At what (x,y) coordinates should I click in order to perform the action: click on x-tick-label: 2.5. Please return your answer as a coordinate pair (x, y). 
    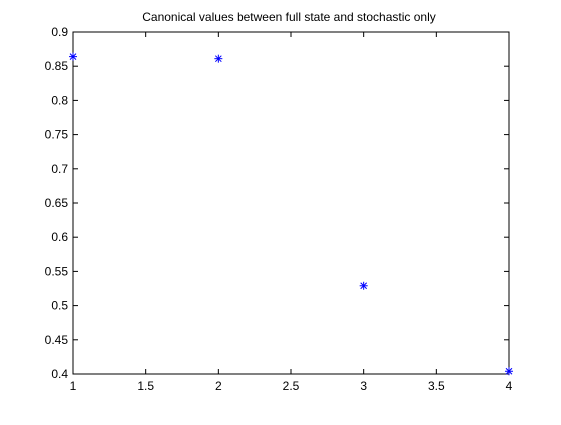
    Looking at the image, I should click on (291, 386).